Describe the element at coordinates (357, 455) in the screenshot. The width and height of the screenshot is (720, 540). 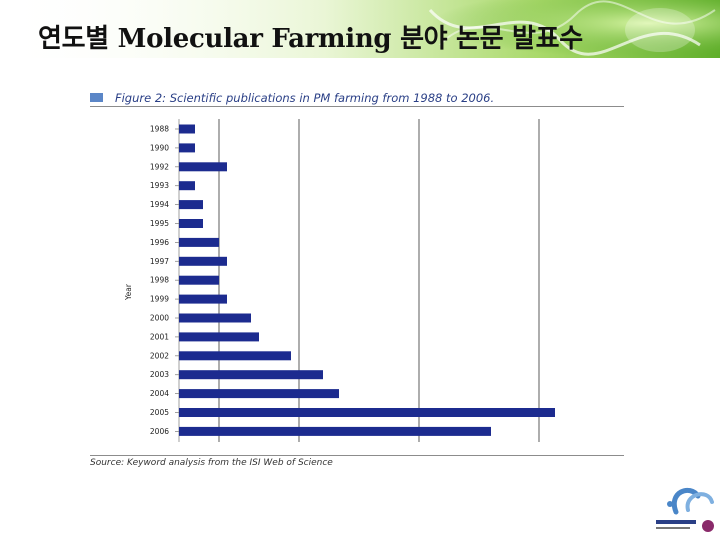
I see `figure-bottom-rule` at that location.